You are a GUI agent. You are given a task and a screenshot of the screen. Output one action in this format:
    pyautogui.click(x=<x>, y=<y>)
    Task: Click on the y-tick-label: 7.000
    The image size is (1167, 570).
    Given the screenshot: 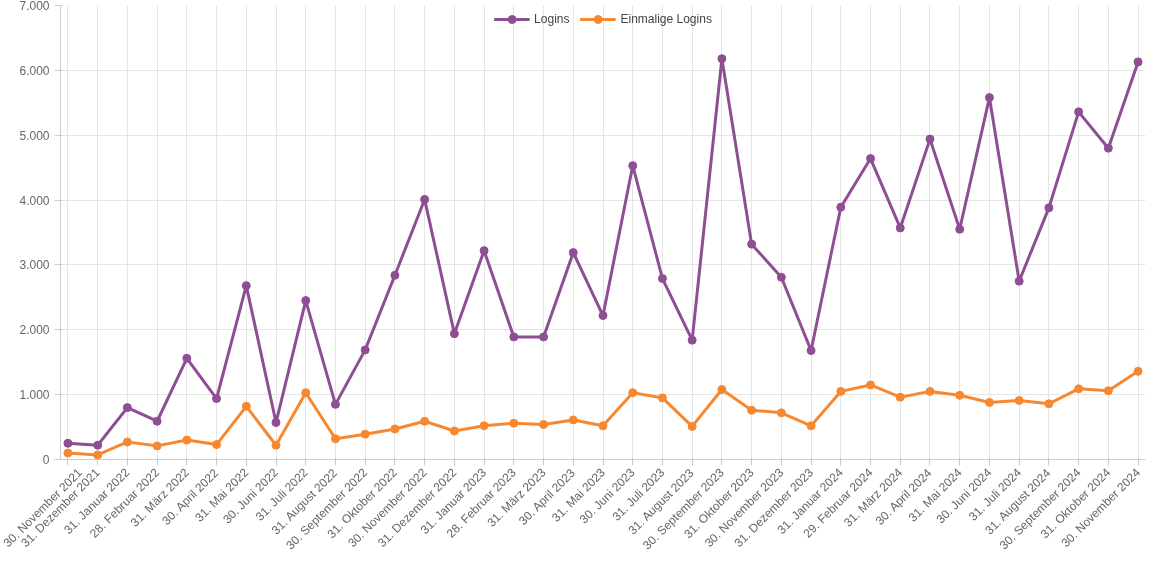 What is the action you would take?
    pyautogui.click(x=34, y=6)
    